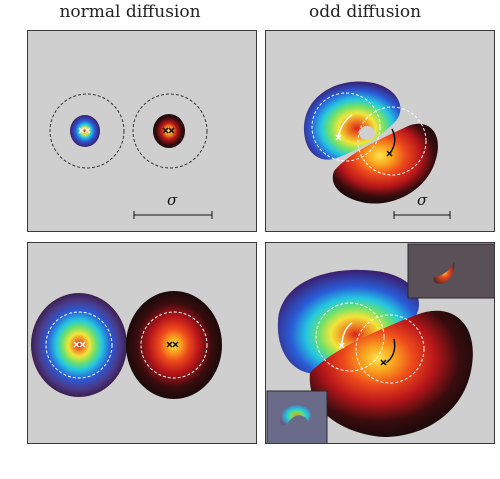 This screenshot has width=500, height=479. I want to click on title-normal-diffusion: normal diffusion, so click(130, 12).